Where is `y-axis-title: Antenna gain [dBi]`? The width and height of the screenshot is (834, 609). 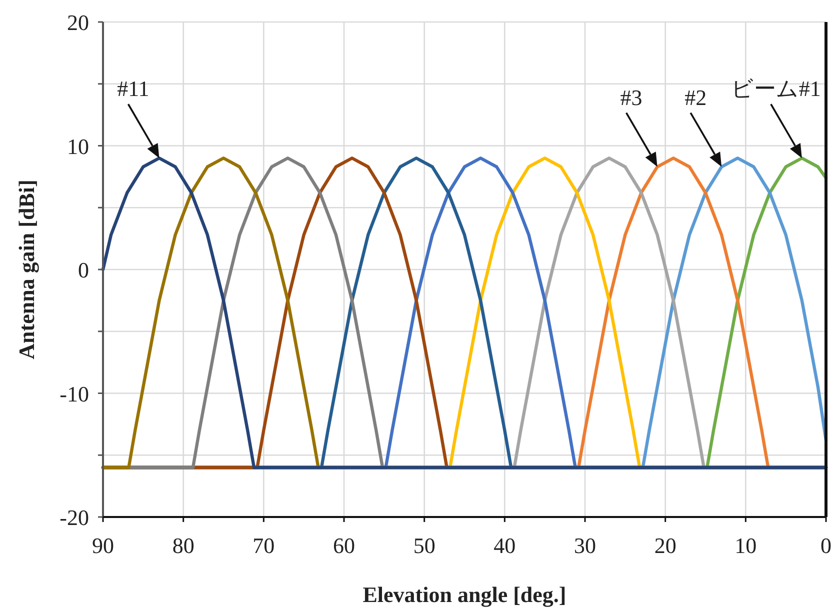 y-axis-title: Antenna gain [dBi] is located at coordinates (26, 270).